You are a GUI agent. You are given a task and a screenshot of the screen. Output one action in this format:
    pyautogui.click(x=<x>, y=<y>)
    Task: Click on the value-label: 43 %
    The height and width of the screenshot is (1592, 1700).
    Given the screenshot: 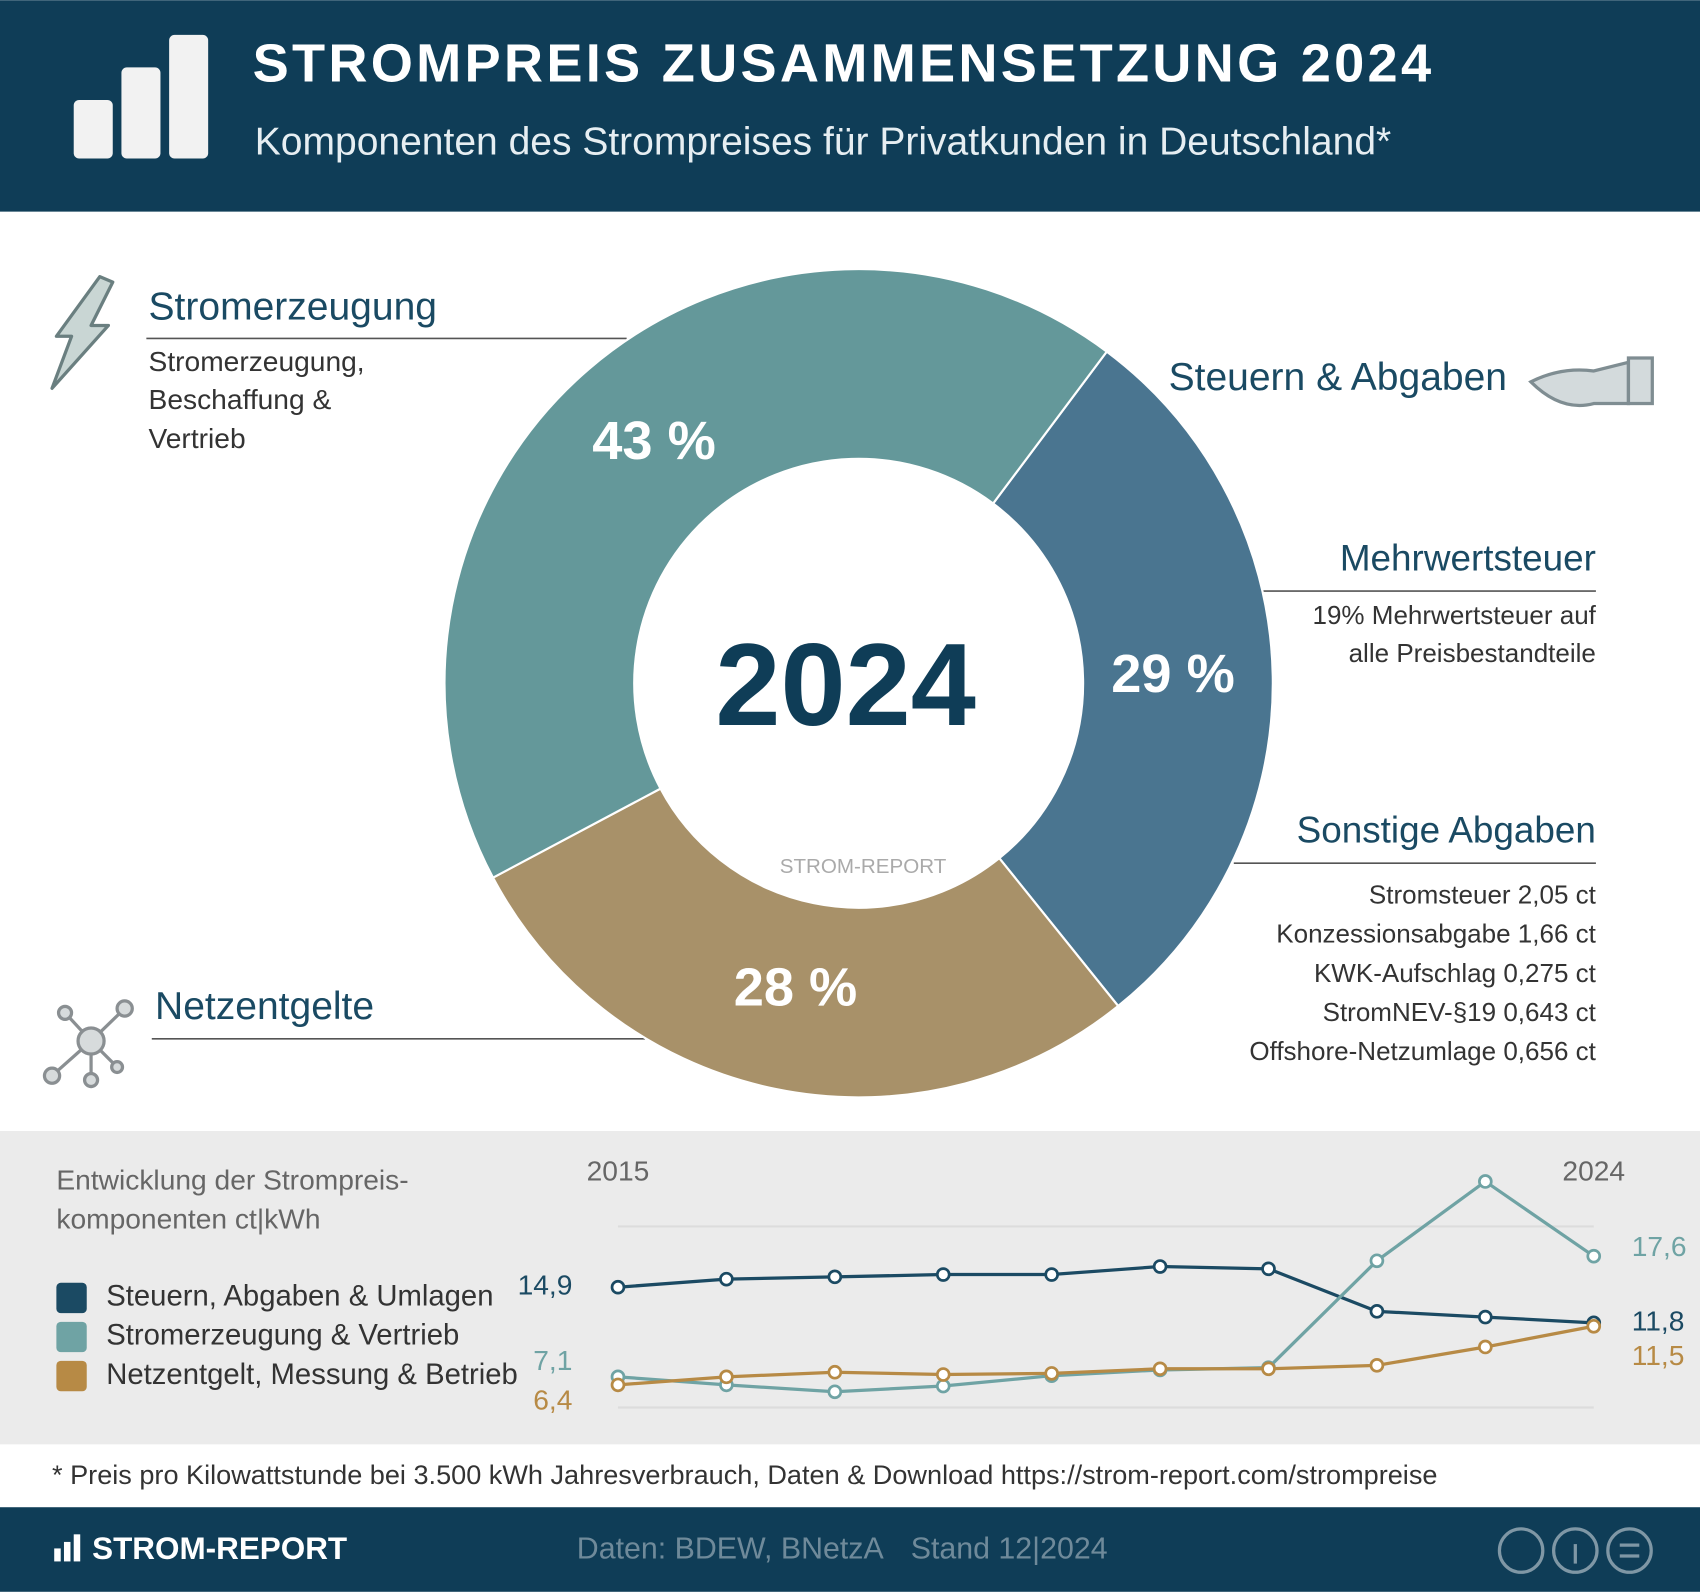 What is the action you would take?
    pyautogui.click(x=654, y=441)
    